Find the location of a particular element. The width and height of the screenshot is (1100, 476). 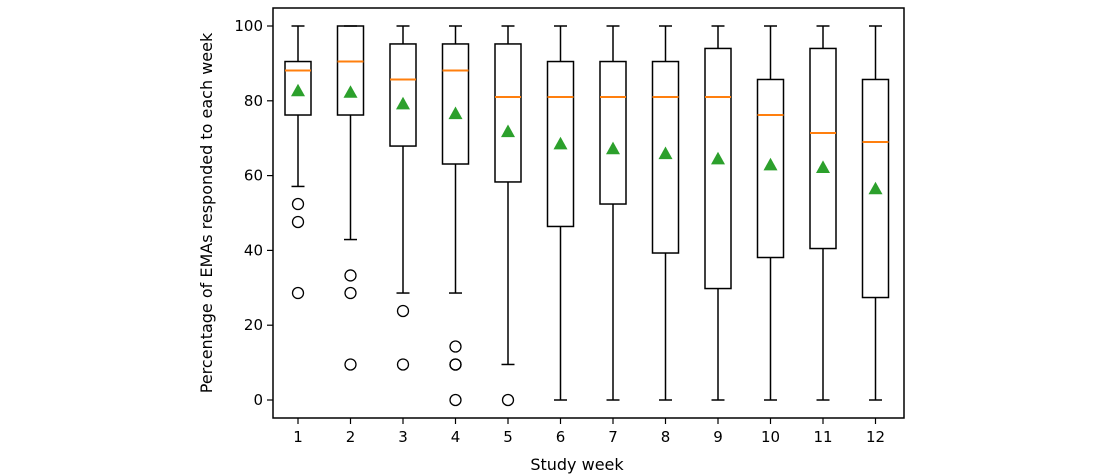

x-tick-label: 4 is located at coordinates (456, 437).